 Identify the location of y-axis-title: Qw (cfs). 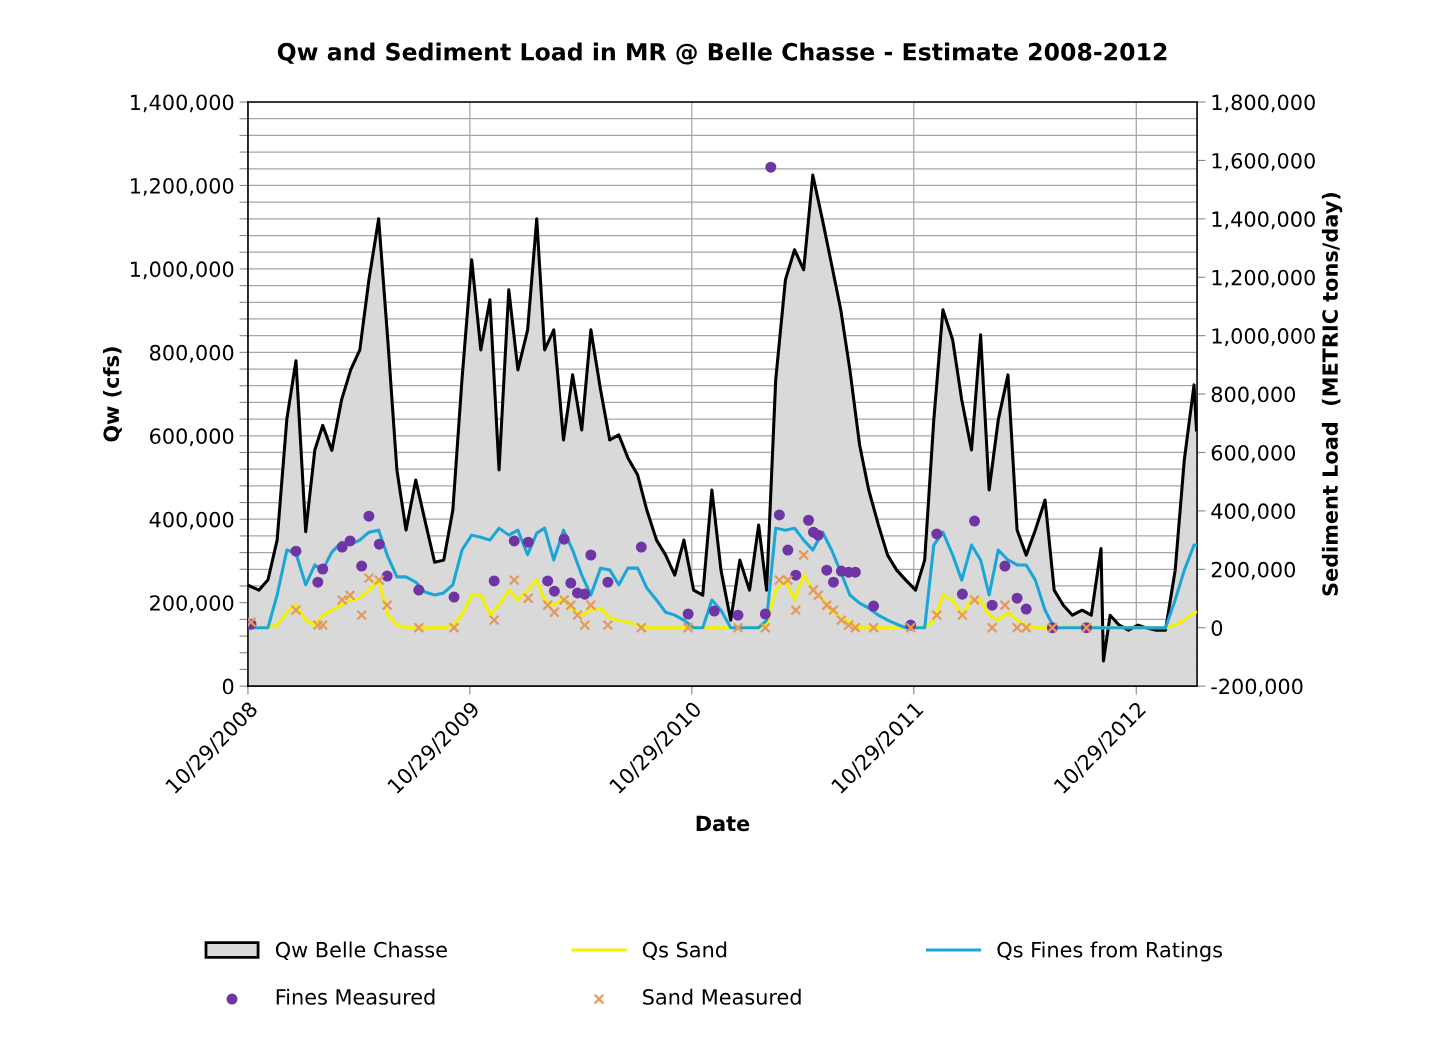
(112, 394).